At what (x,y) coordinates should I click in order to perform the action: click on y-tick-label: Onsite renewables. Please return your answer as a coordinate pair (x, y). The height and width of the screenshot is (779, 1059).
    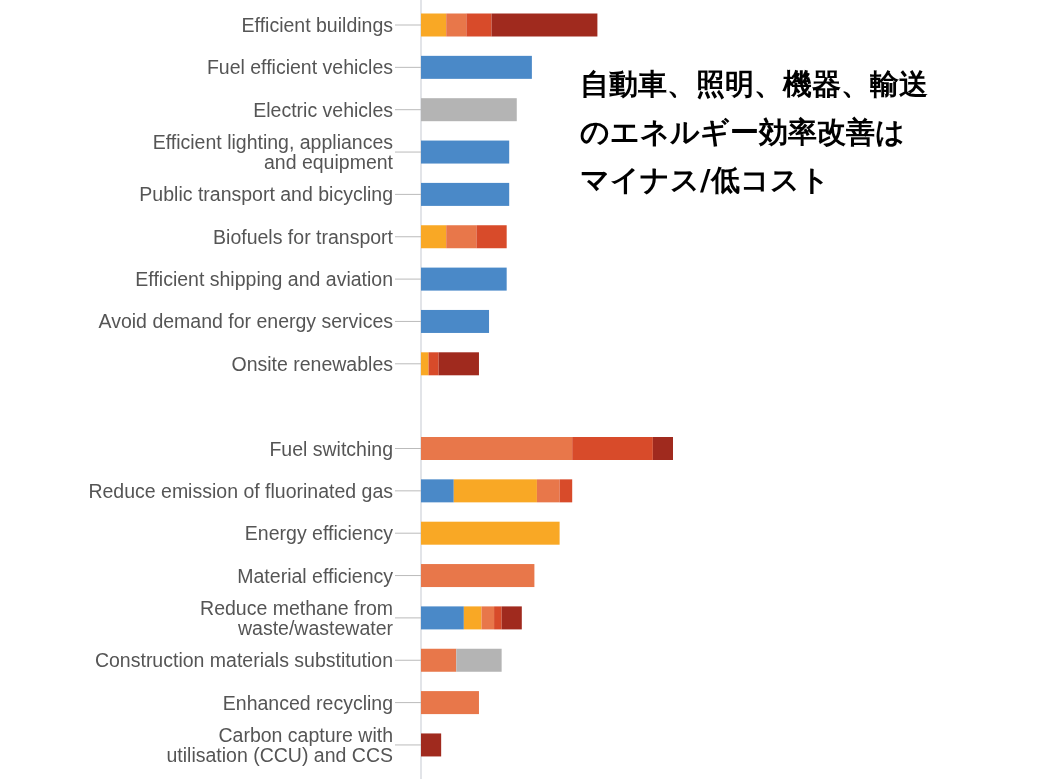
    Looking at the image, I should click on (312, 363).